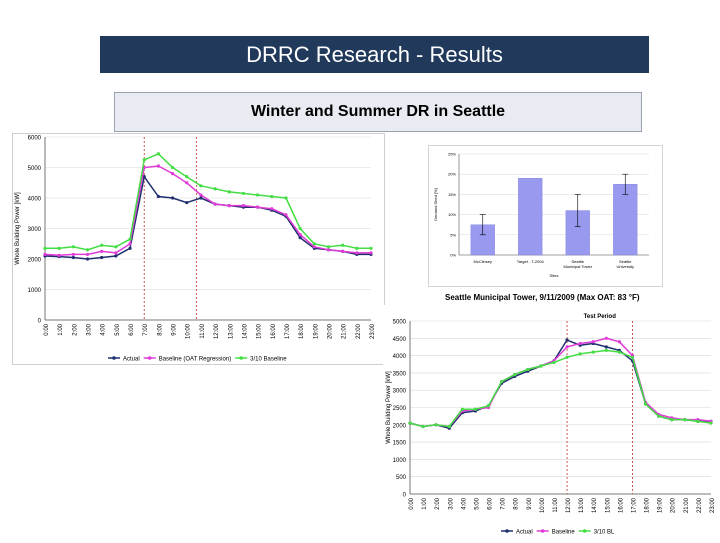 The height and width of the screenshot is (543, 720). I want to click on x-tick-label: 11:00, so click(556, 504).